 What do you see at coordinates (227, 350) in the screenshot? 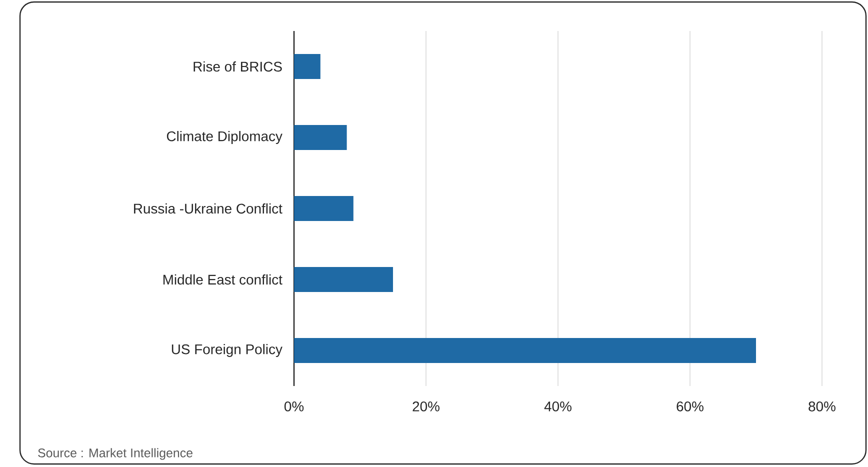
I see `y-tick-label: US Foreign Policy` at bounding box center [227, 350].